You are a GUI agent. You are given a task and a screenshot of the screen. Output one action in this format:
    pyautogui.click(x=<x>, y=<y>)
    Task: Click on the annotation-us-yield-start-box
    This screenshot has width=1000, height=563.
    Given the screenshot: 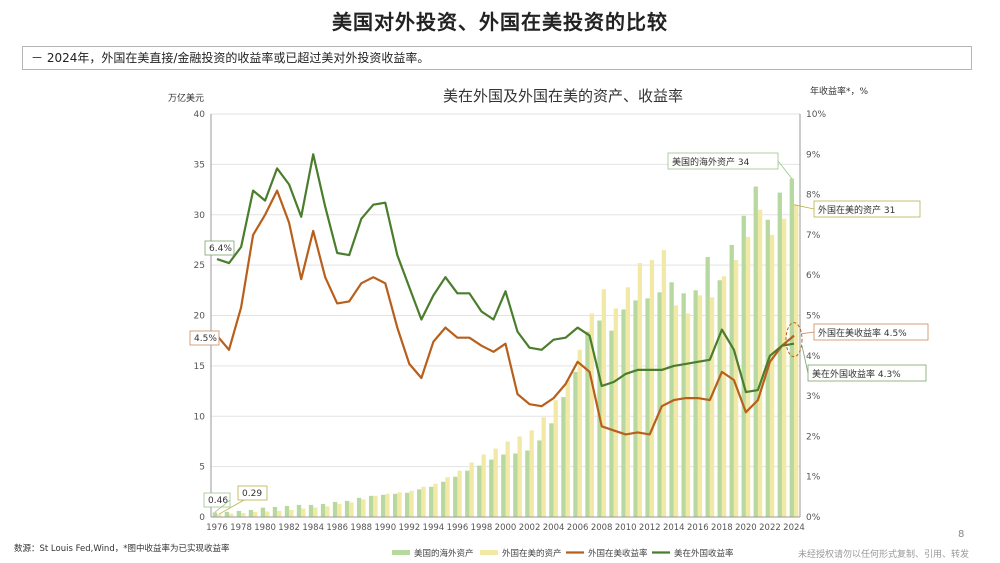 What is the action you would take?
    pyautogui.click(x=219, y=248)
    